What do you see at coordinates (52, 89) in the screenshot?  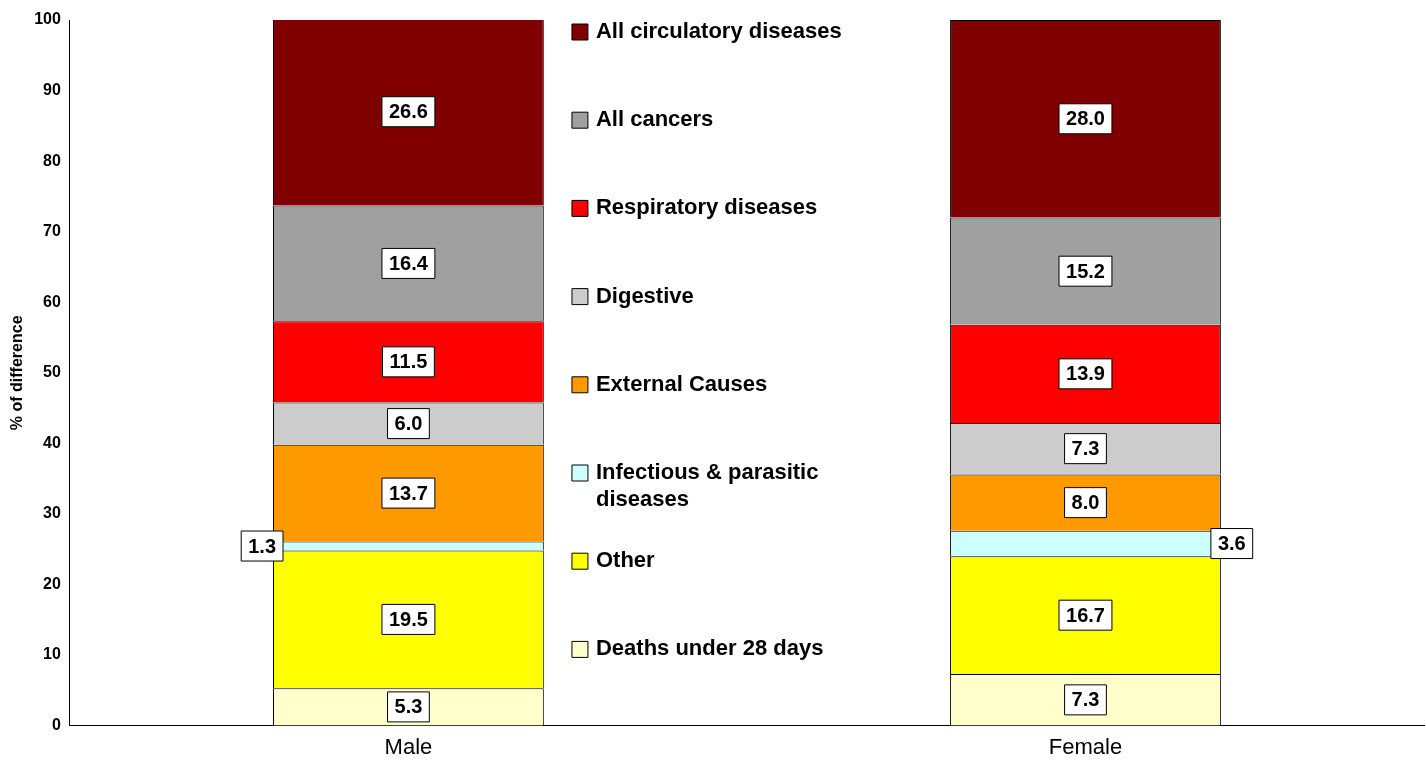 I see `y-tick-label: 90` at bounding box center [52, 89].